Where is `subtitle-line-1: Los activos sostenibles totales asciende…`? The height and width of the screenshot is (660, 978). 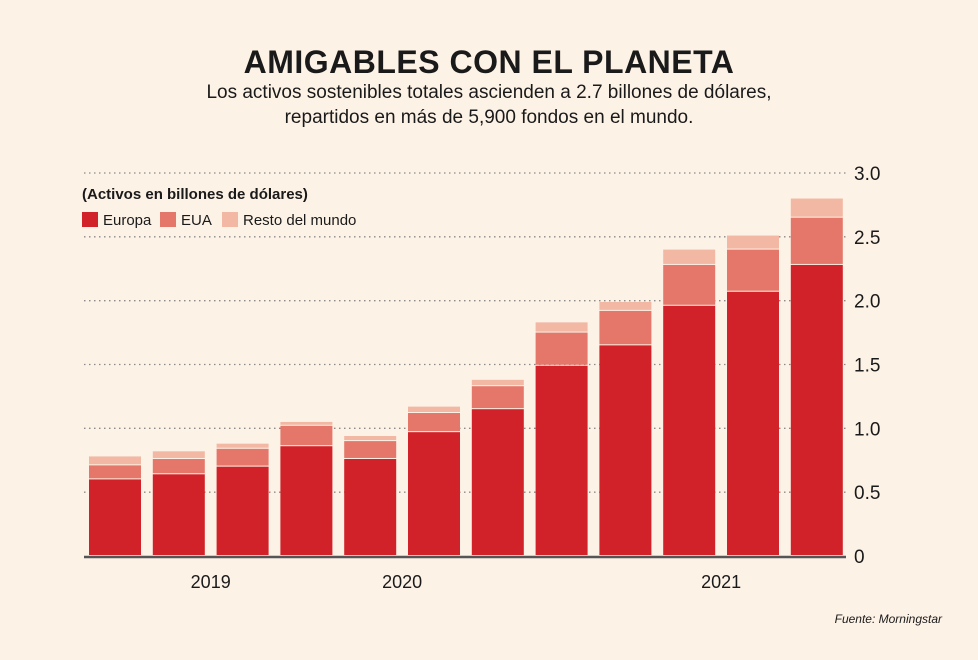 subtitle-line-1: Los activos sostenibles totales asciende… is located at coordinates (489, 92).